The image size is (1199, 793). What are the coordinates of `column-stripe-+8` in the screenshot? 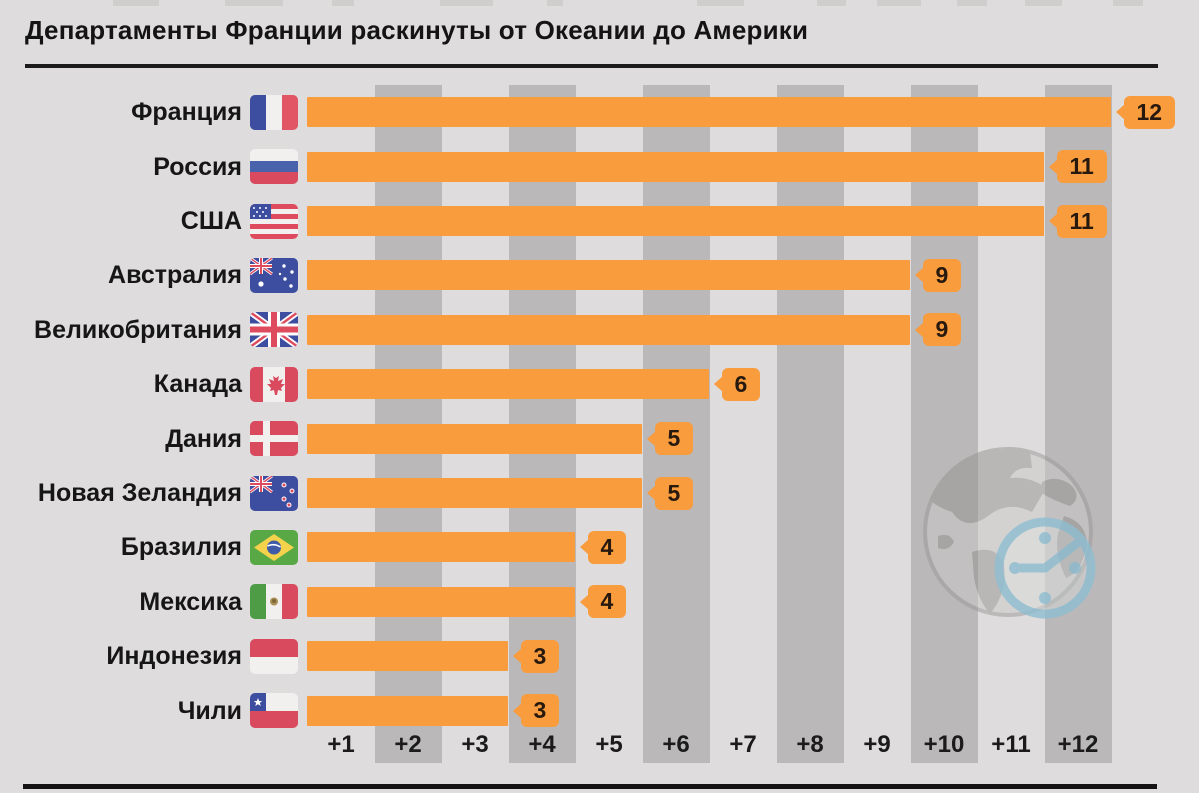 It's located at (810, 424).